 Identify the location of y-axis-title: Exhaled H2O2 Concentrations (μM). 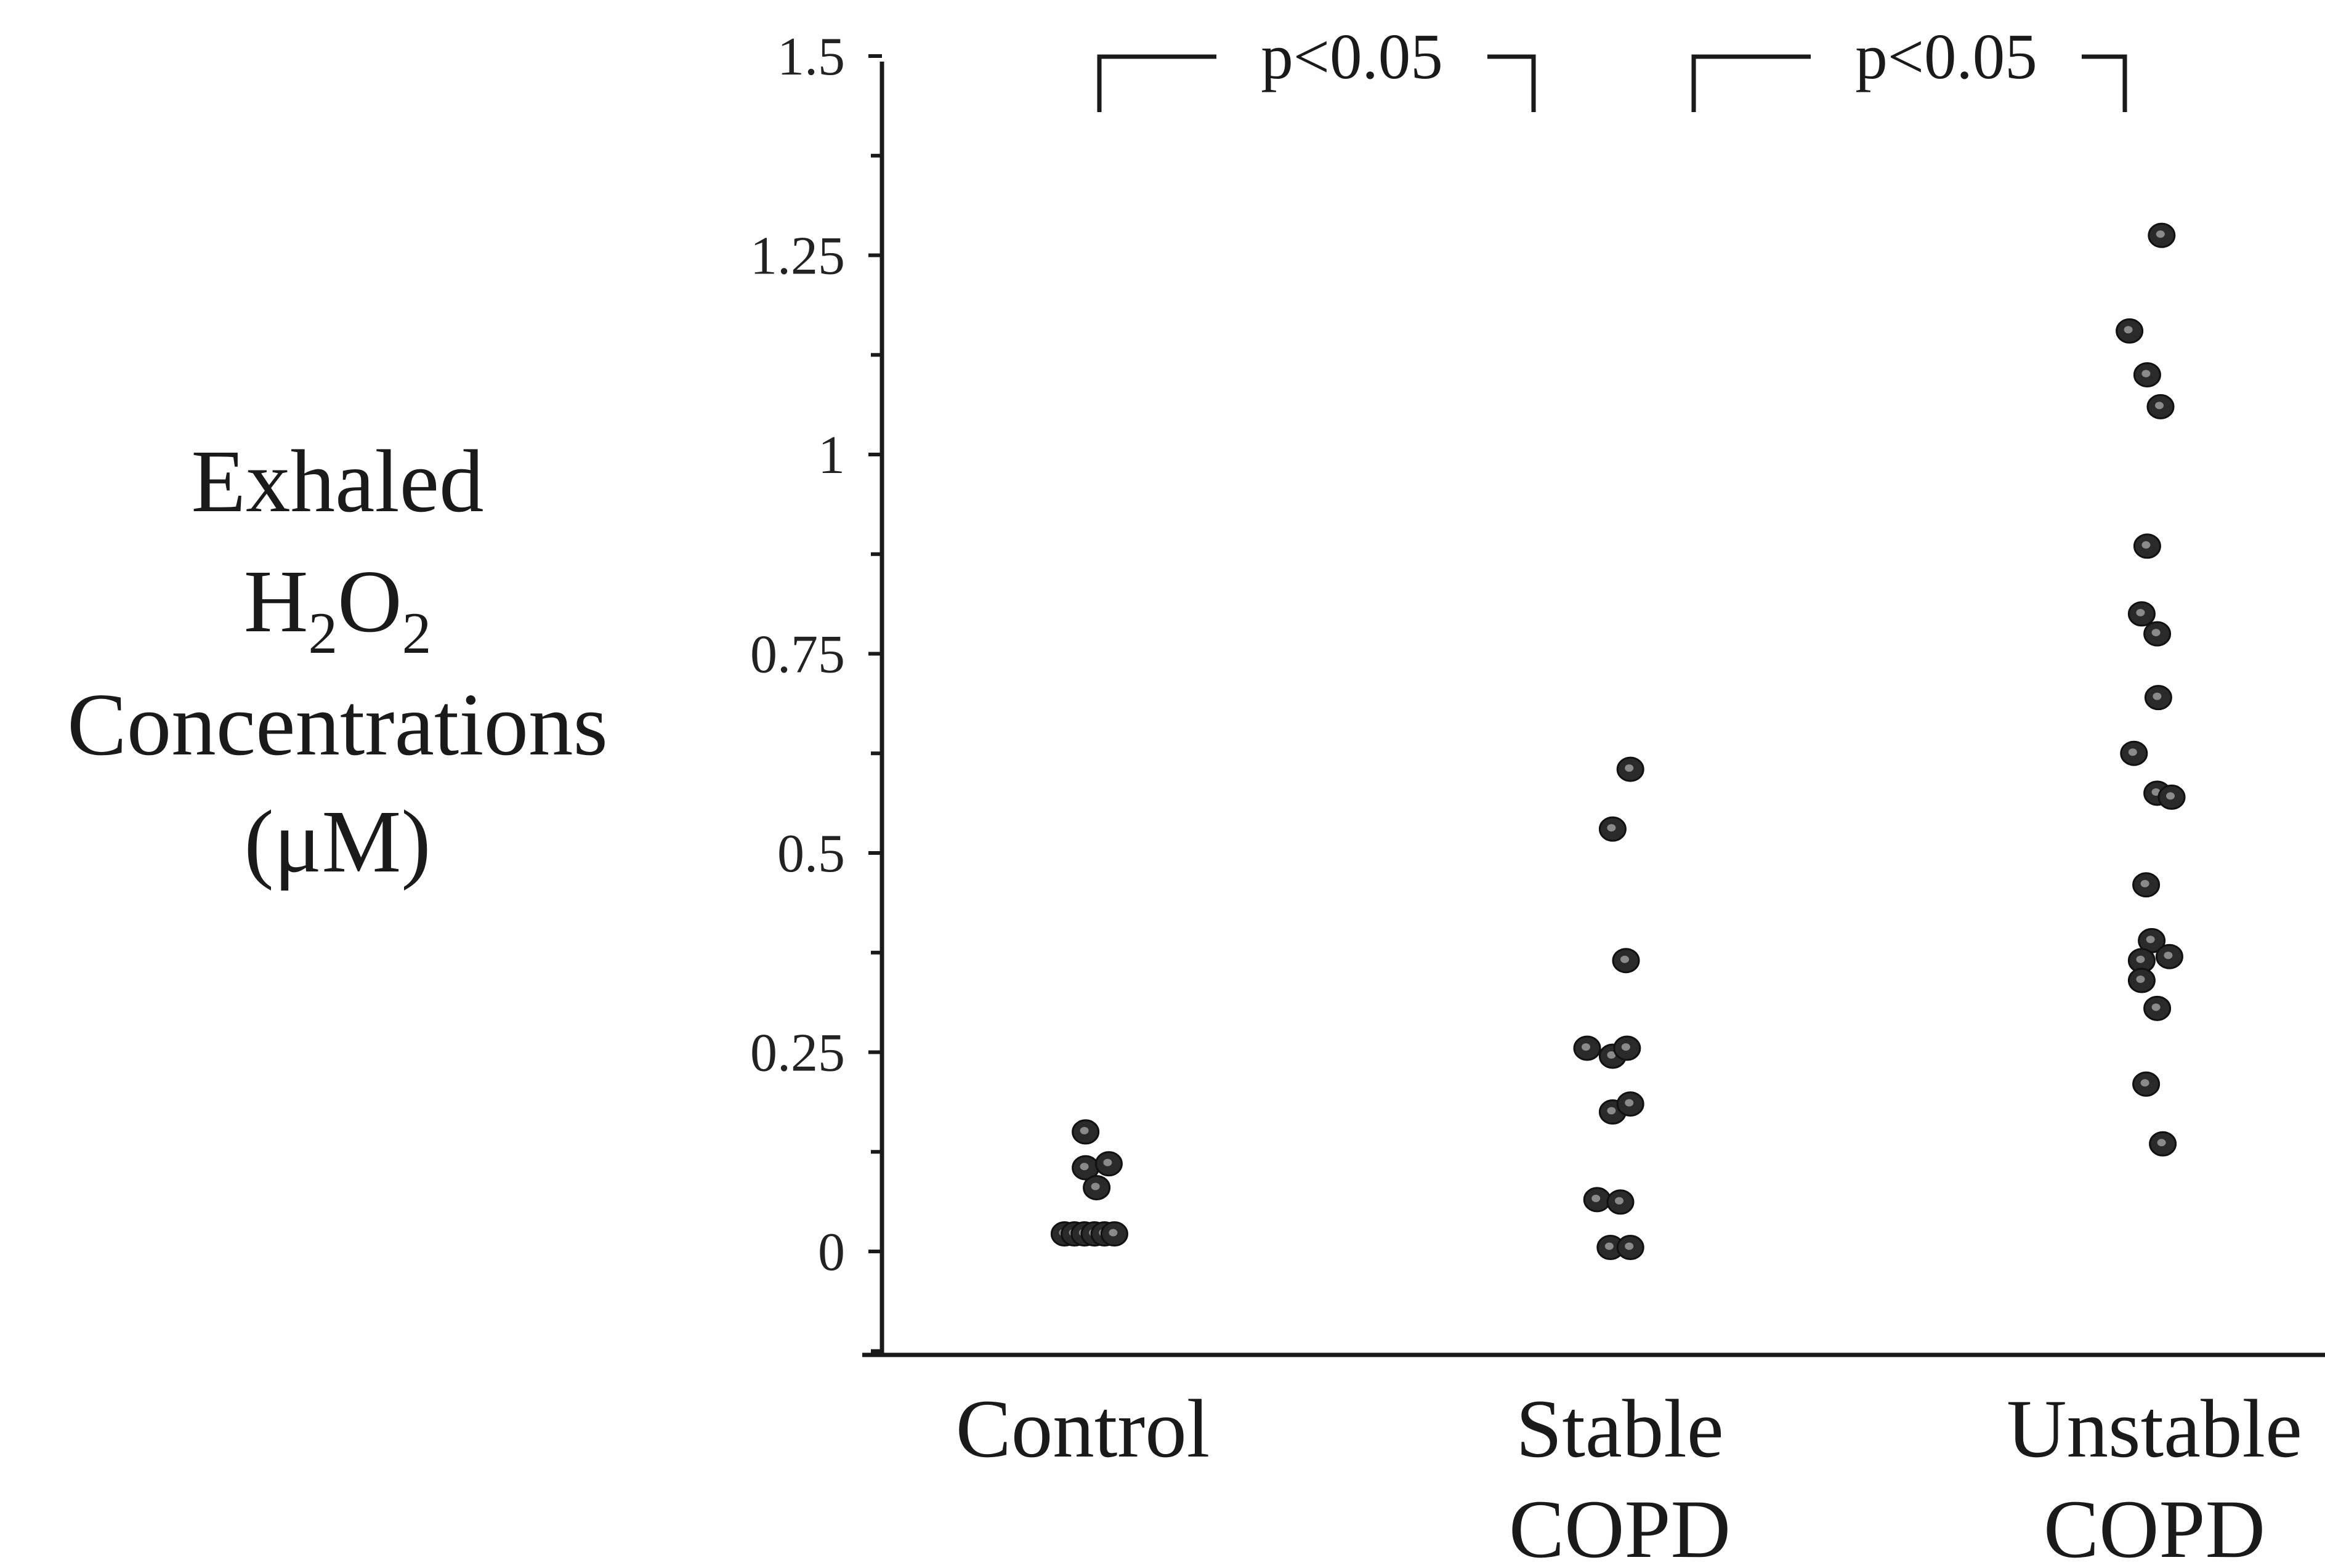
(338, 661).